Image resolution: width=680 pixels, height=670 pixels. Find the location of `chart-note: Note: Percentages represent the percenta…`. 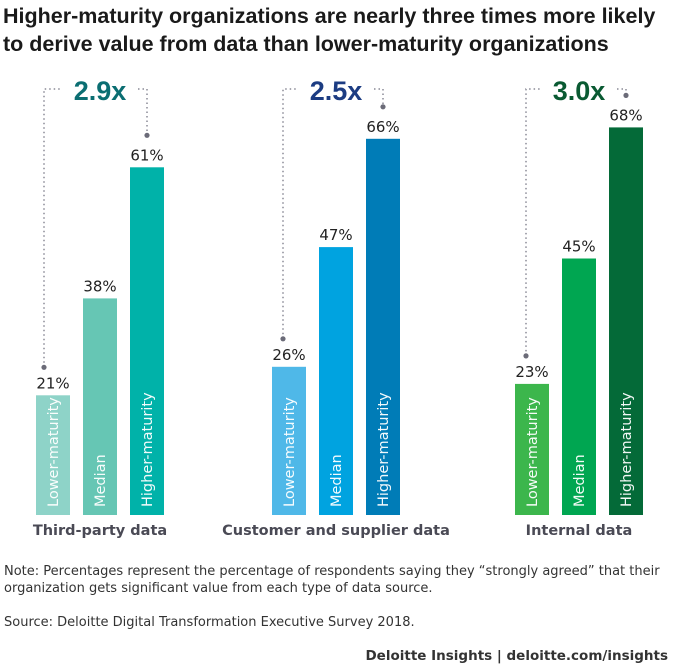

chart-note: Note: Percentages represent the percenta… is located at coordinates (332, 580).